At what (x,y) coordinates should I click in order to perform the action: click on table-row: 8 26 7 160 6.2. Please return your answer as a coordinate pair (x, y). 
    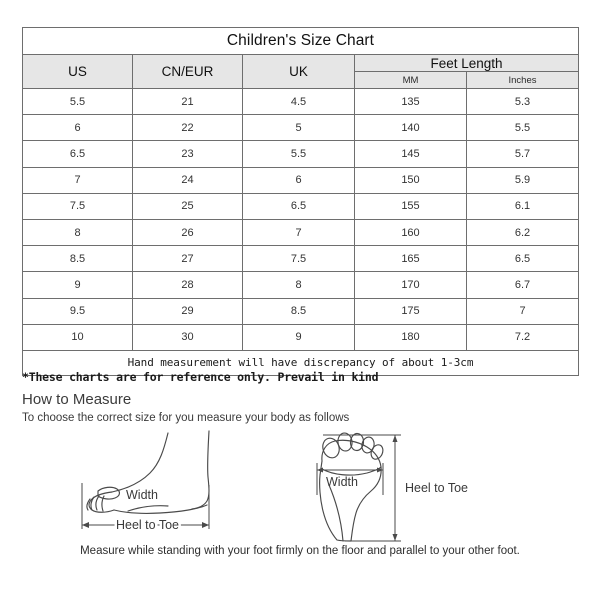
    Looking at the image, I should click on (300, 232).